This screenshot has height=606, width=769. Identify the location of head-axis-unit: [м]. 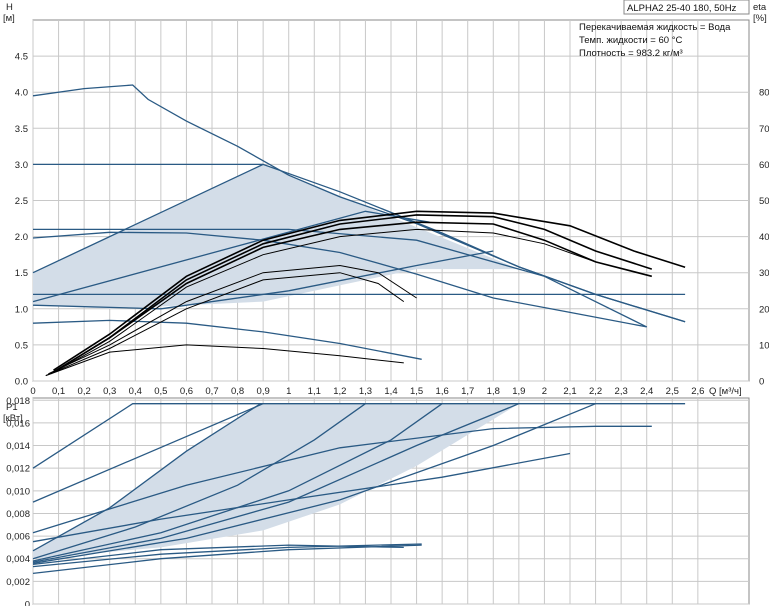
(9, 18).